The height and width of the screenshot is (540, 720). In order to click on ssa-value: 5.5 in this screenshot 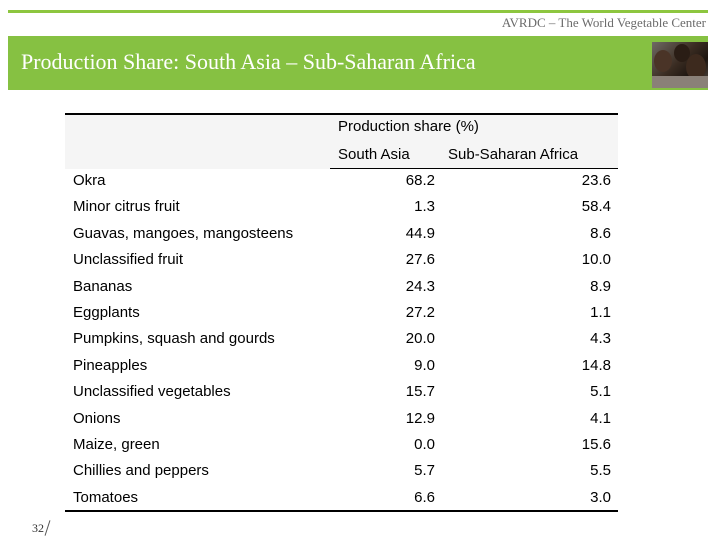, I will do `click(600, 471)`.